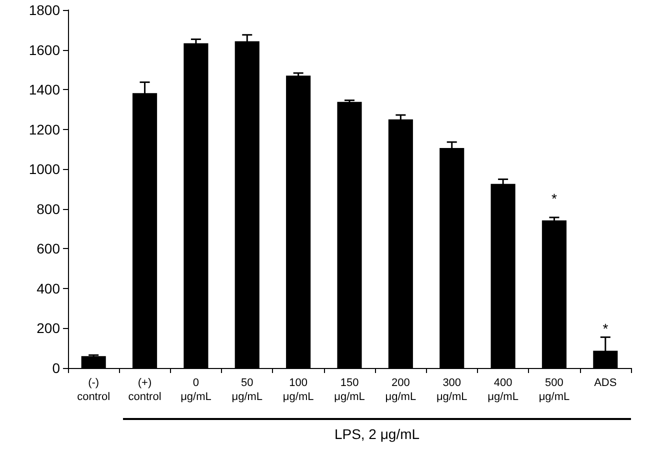 This screenshot has width=653, height=456. What do you see at coordinates (48, 328) in the screenshot?
I see `y-tick-label: 200` at bounding box center [48, 328].